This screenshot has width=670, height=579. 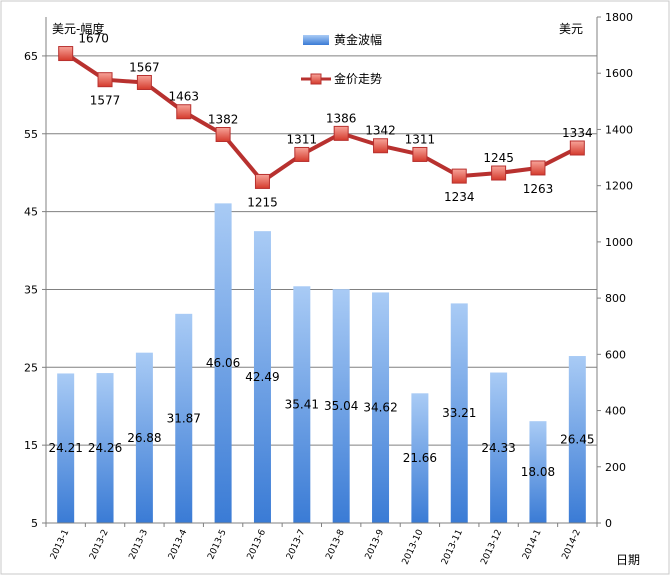 What do you see at coordinates (31, 56) in the screenshot?
I see `y-left-tick-label: 65` at bounding box center [31, 56].